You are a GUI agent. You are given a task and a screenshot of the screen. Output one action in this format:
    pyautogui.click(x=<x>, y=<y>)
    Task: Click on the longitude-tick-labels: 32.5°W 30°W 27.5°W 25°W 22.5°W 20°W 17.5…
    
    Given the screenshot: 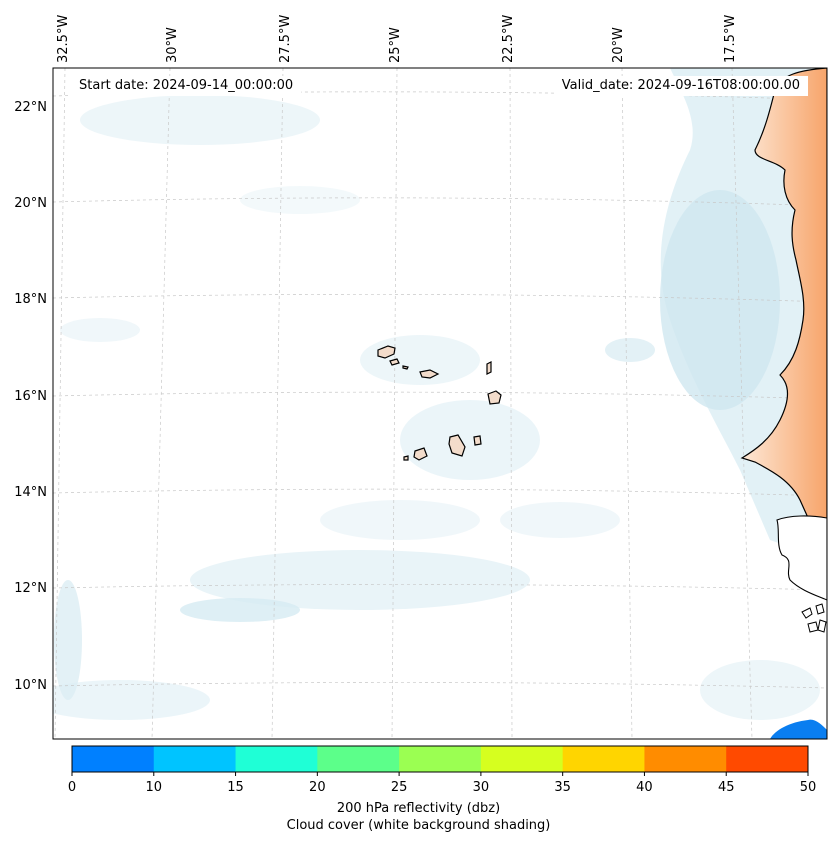 What is the action you would take?
    pyautogui.click(x=397, y=39)
    